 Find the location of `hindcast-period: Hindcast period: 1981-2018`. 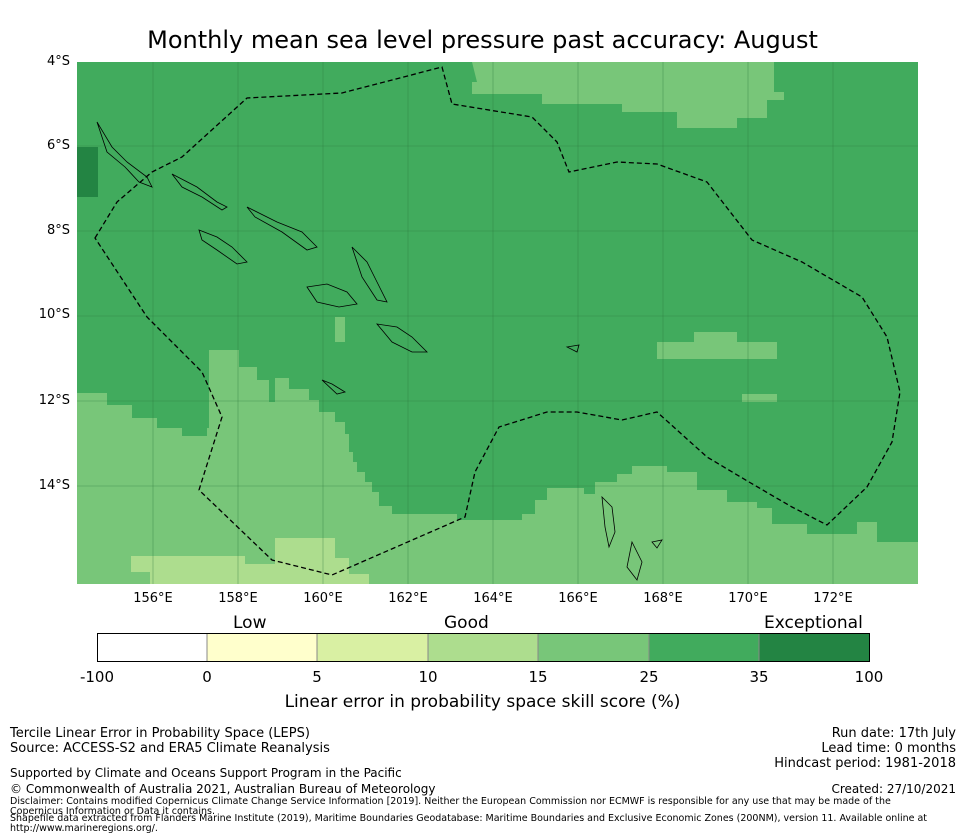

hindcast-period: Hindcast period: 1981-2018 is located at coordinates (865, 763).